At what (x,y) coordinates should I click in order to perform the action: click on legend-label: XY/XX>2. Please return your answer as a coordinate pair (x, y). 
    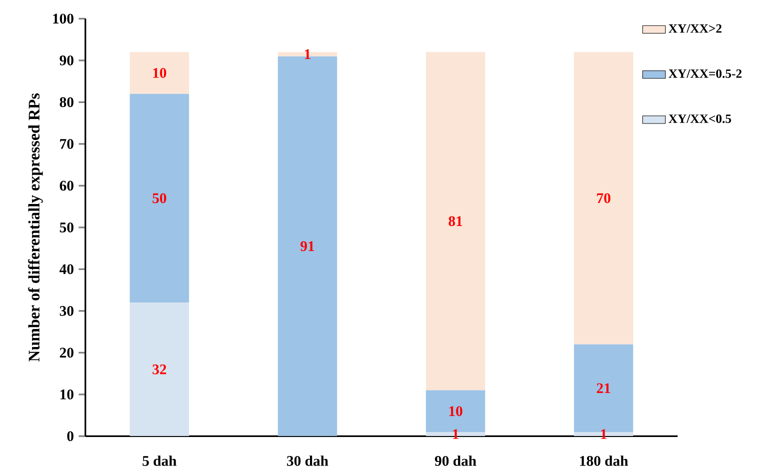
    Looking at the image, I should click on (695, 29).